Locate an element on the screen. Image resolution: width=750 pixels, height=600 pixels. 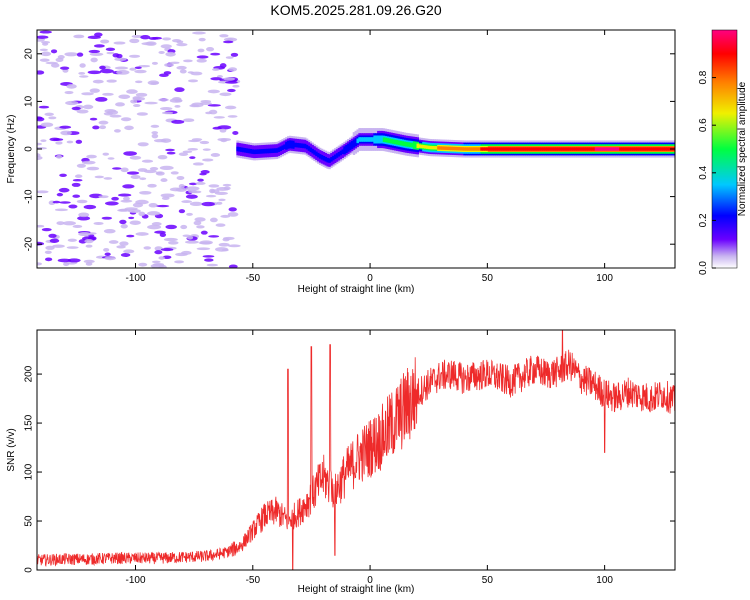
colorbar-tick-label: 0.0 is located at coordinates (703, 268).